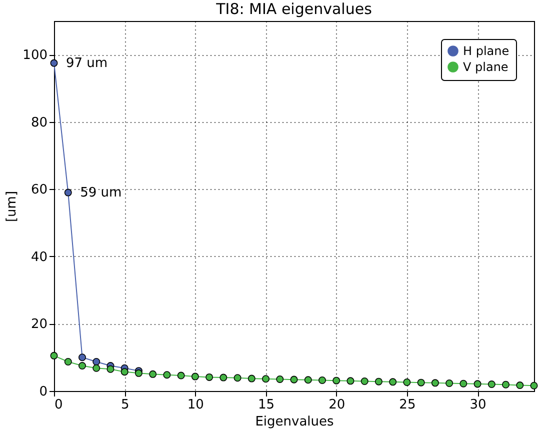 Image resolution: width=546 pixels, height=437 pixels. I want to click on y-tick-label: 40, so click(39, 257).